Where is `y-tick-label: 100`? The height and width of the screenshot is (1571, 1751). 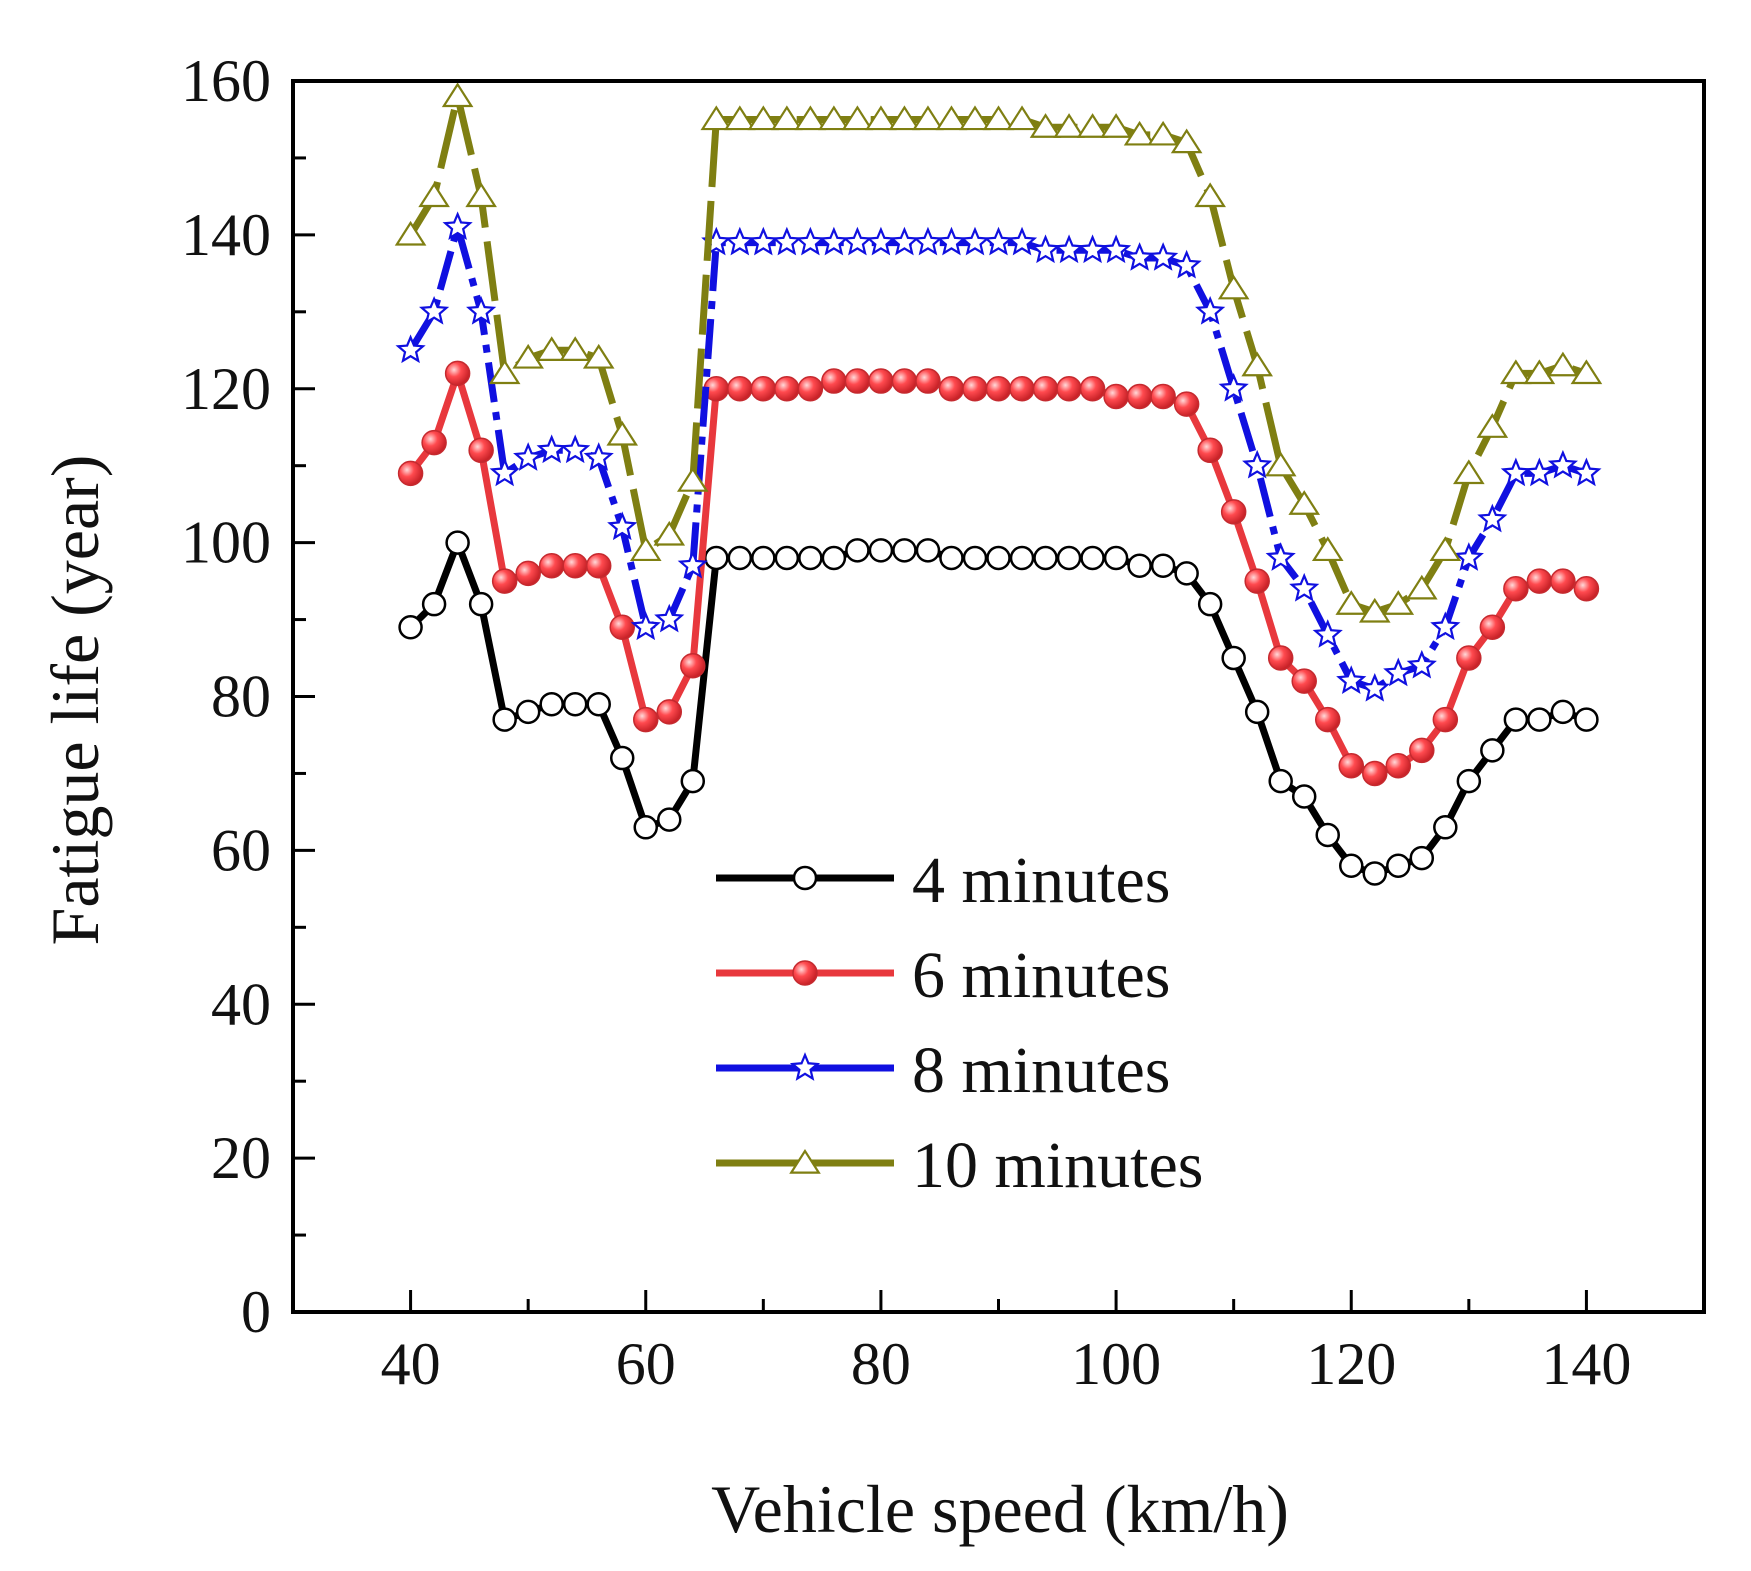
y-tick-label: 100 is located at coordinates (226, 543).